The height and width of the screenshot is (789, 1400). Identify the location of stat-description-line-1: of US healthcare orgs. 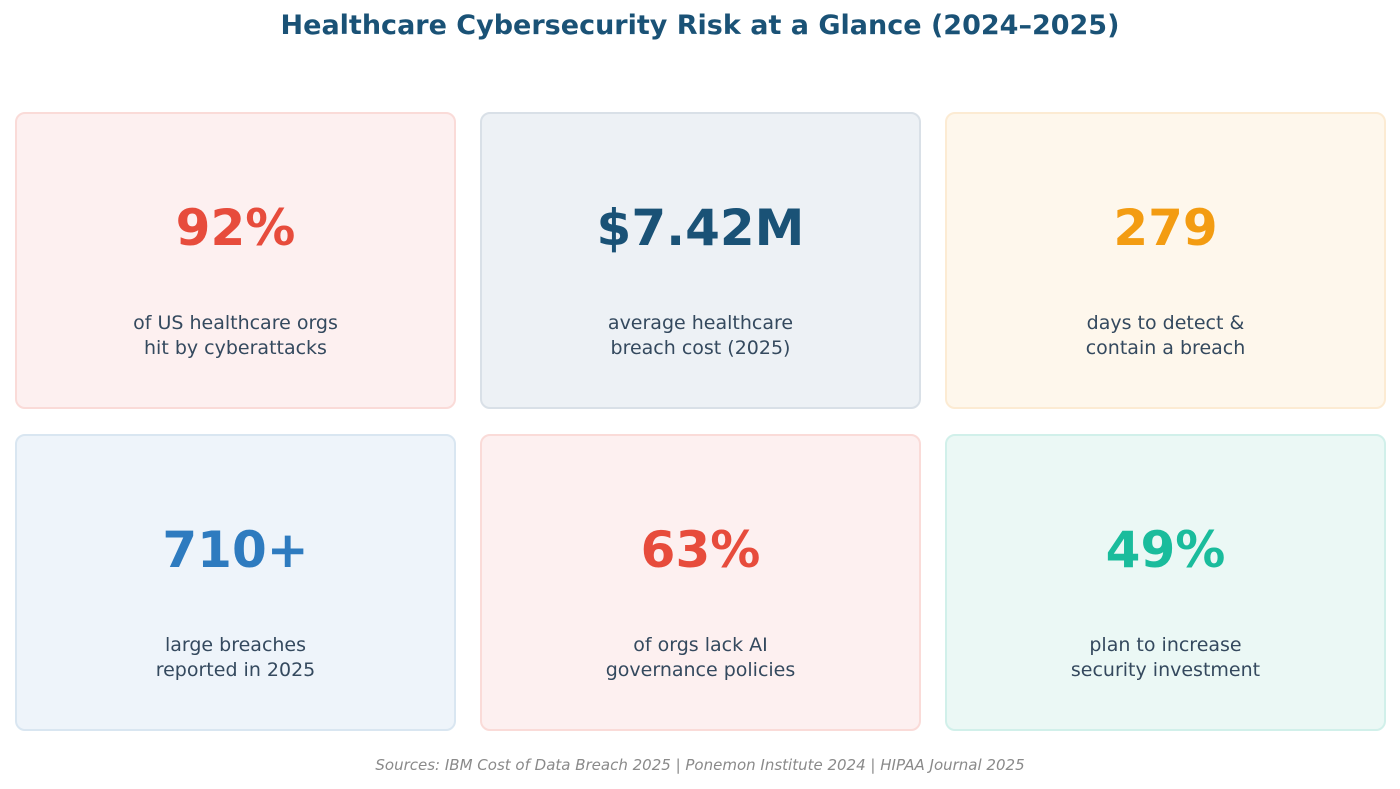
(235, 323).